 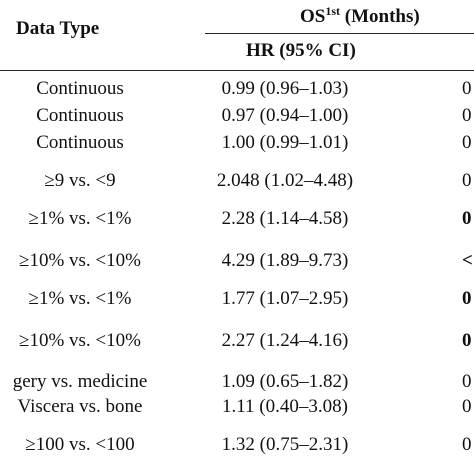 What do you see at coordinates (380, 16) in the screenshot?
I see `os-unit: (Months)` at bounding box center [380, 16].